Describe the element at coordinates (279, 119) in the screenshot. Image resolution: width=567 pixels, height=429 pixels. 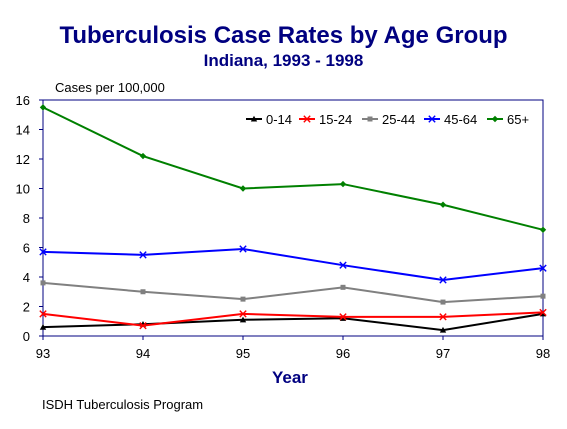
I see `legend-label: 0-14` at that location.